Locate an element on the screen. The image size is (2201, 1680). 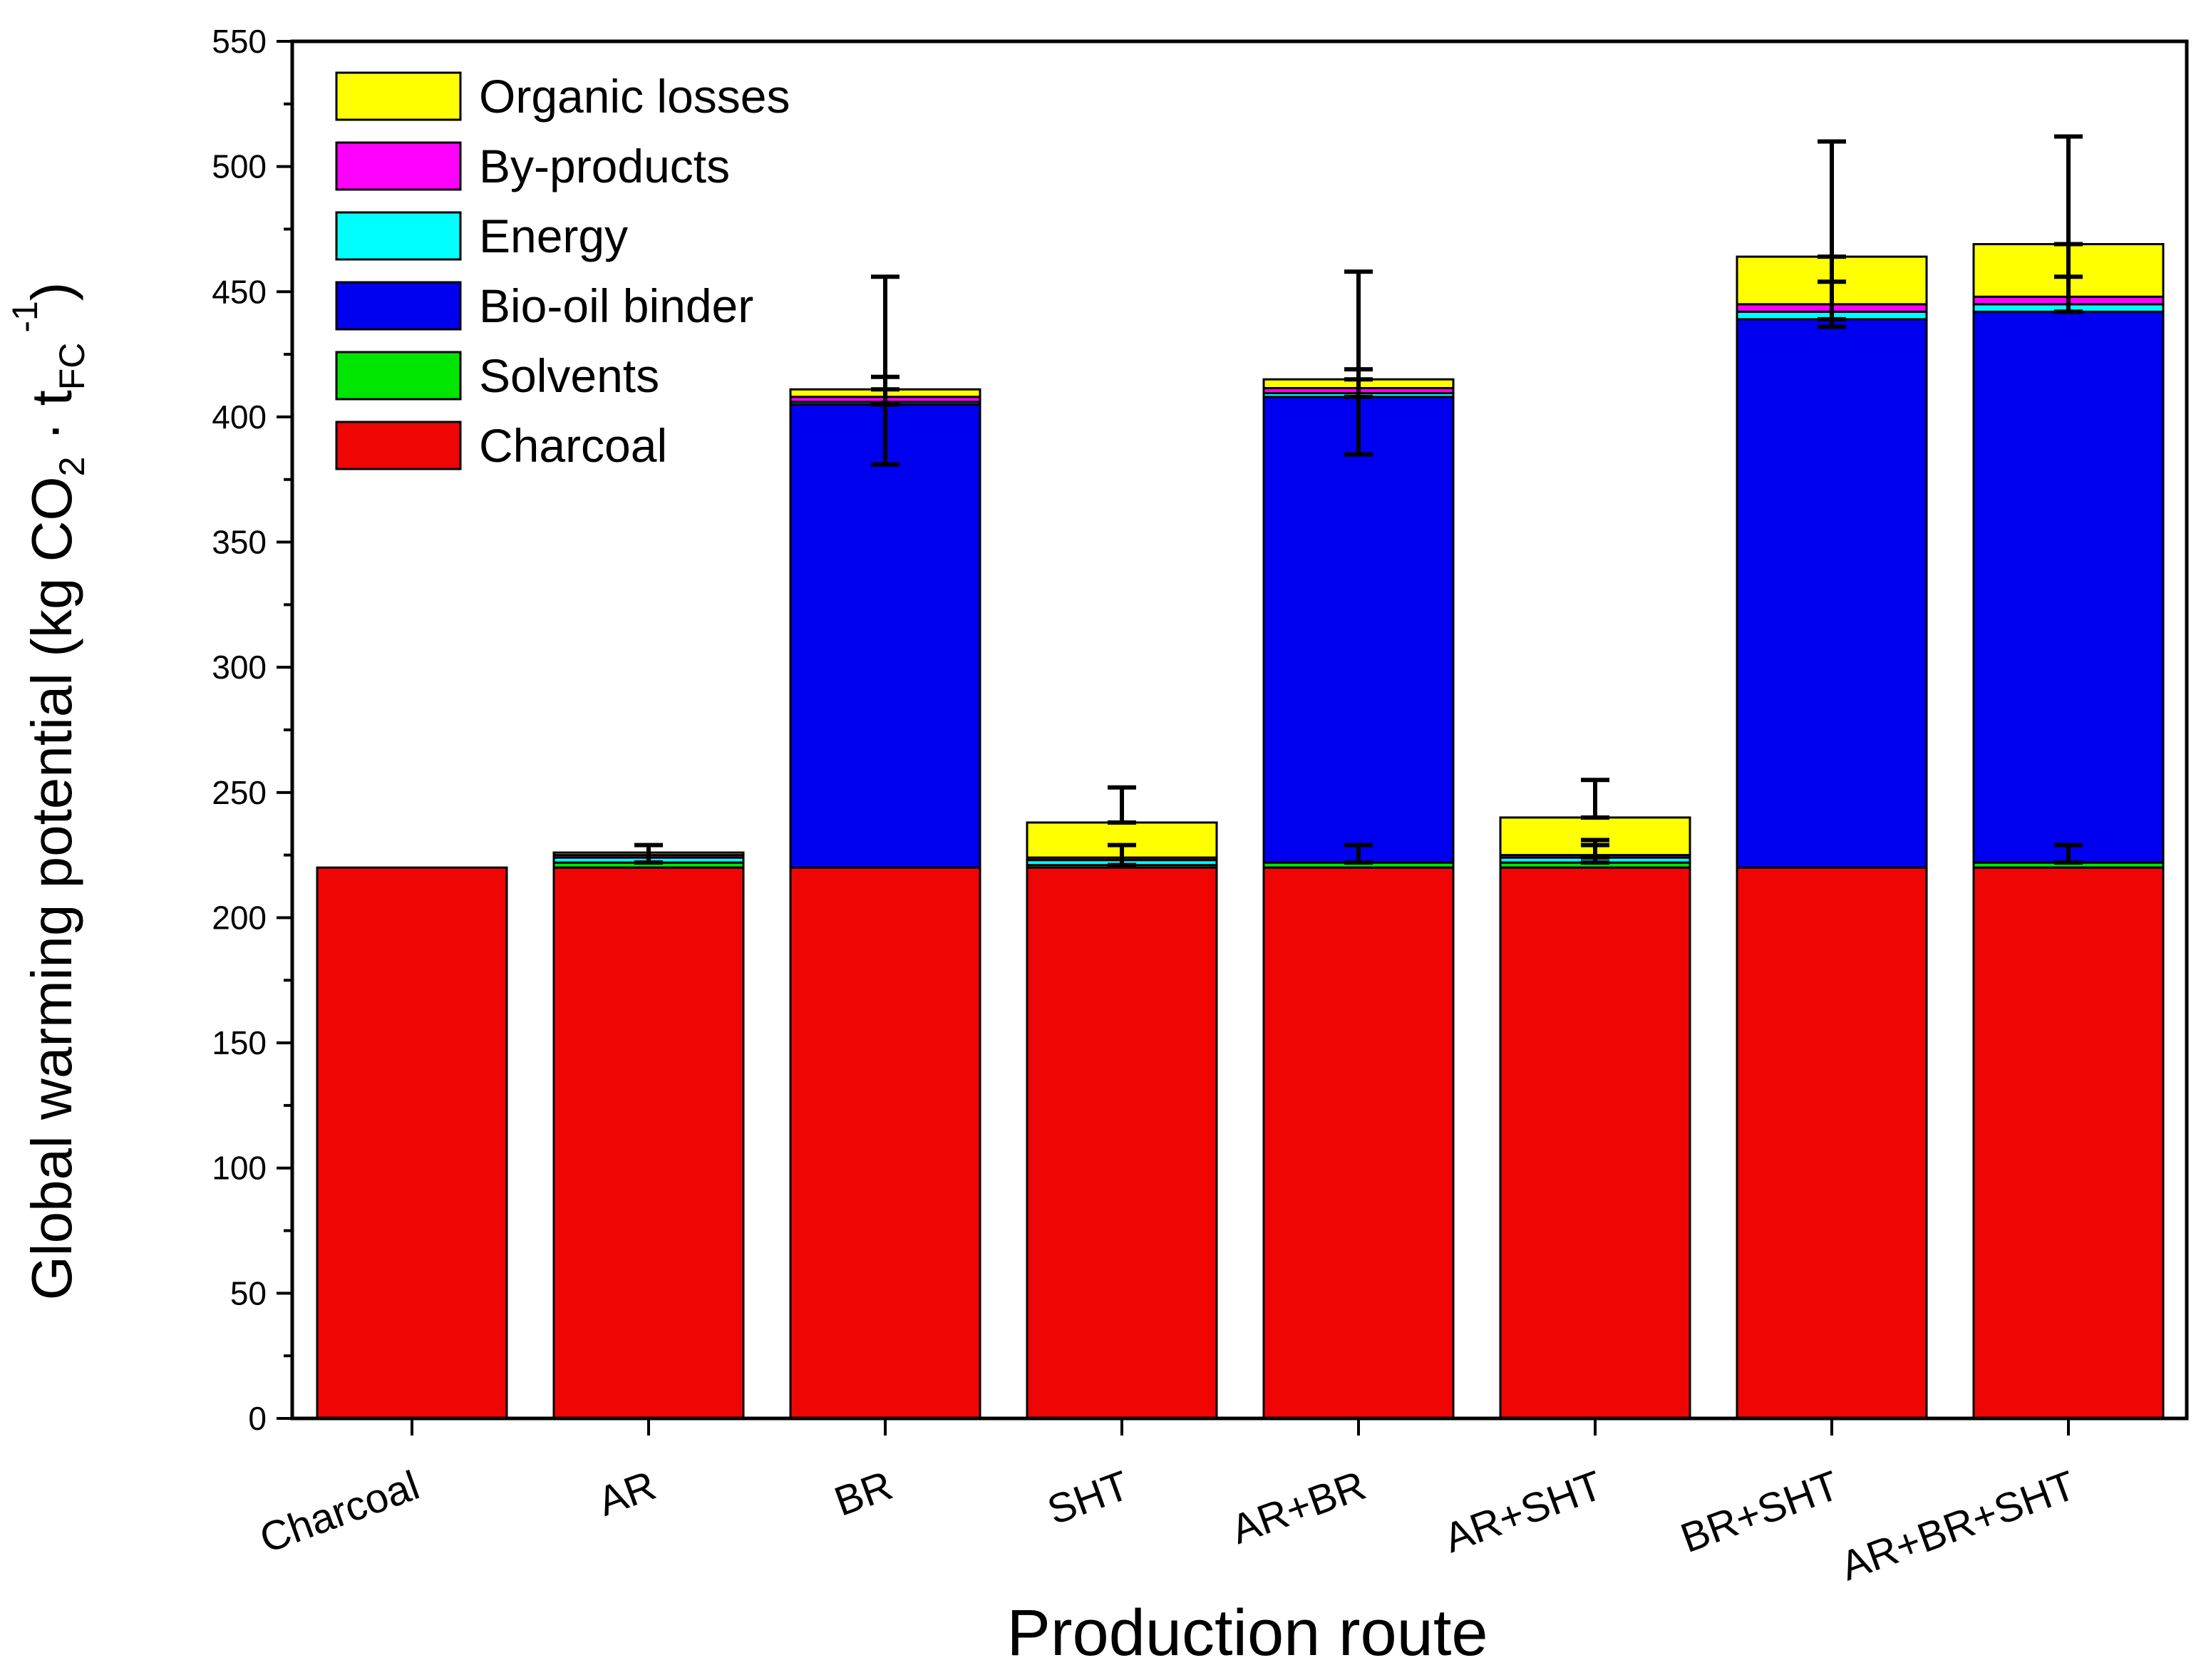
legend-item-solvents: Solvents is located at coordinates (497, 375).